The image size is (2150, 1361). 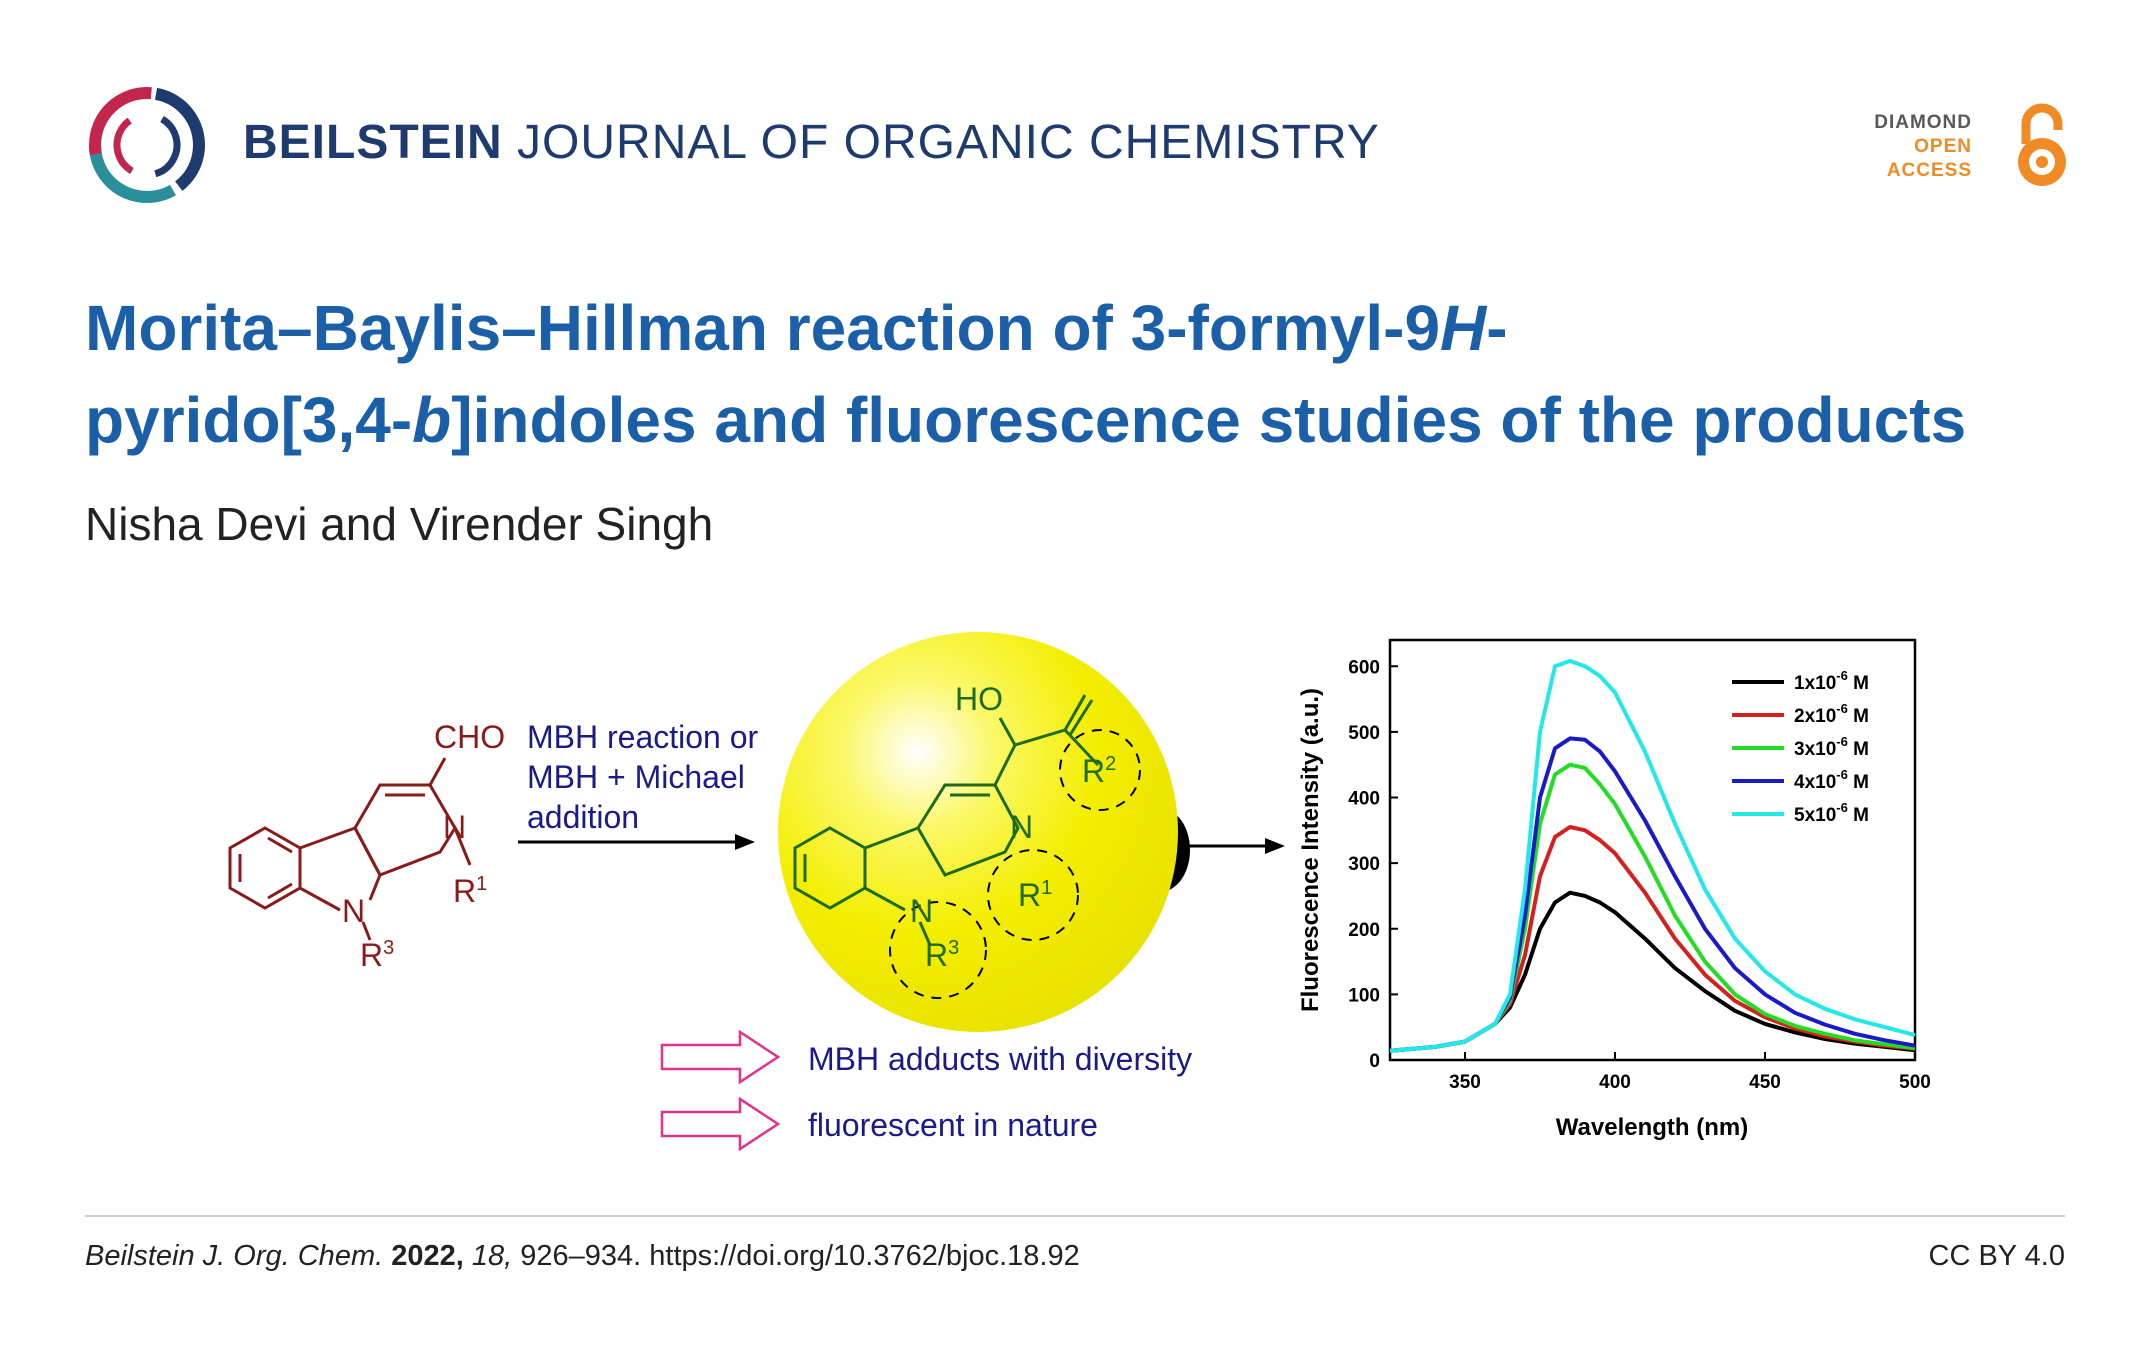 What do you see at coordinates (350, 849) in the screenshot?
I see `reactant-structure` at bounding box center [350, 849].